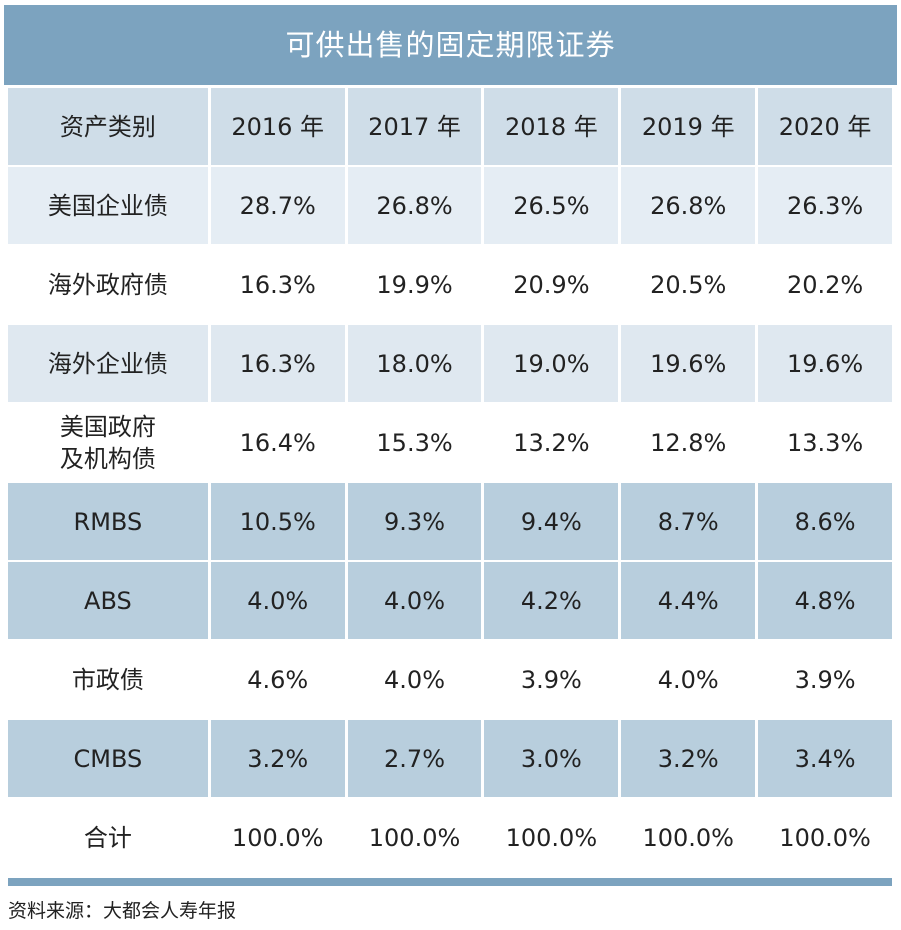  What do you see at coordinates (414, 442) in the screenshot?
I see `value-cell: 15.3%` at bounding box center [414, 442].